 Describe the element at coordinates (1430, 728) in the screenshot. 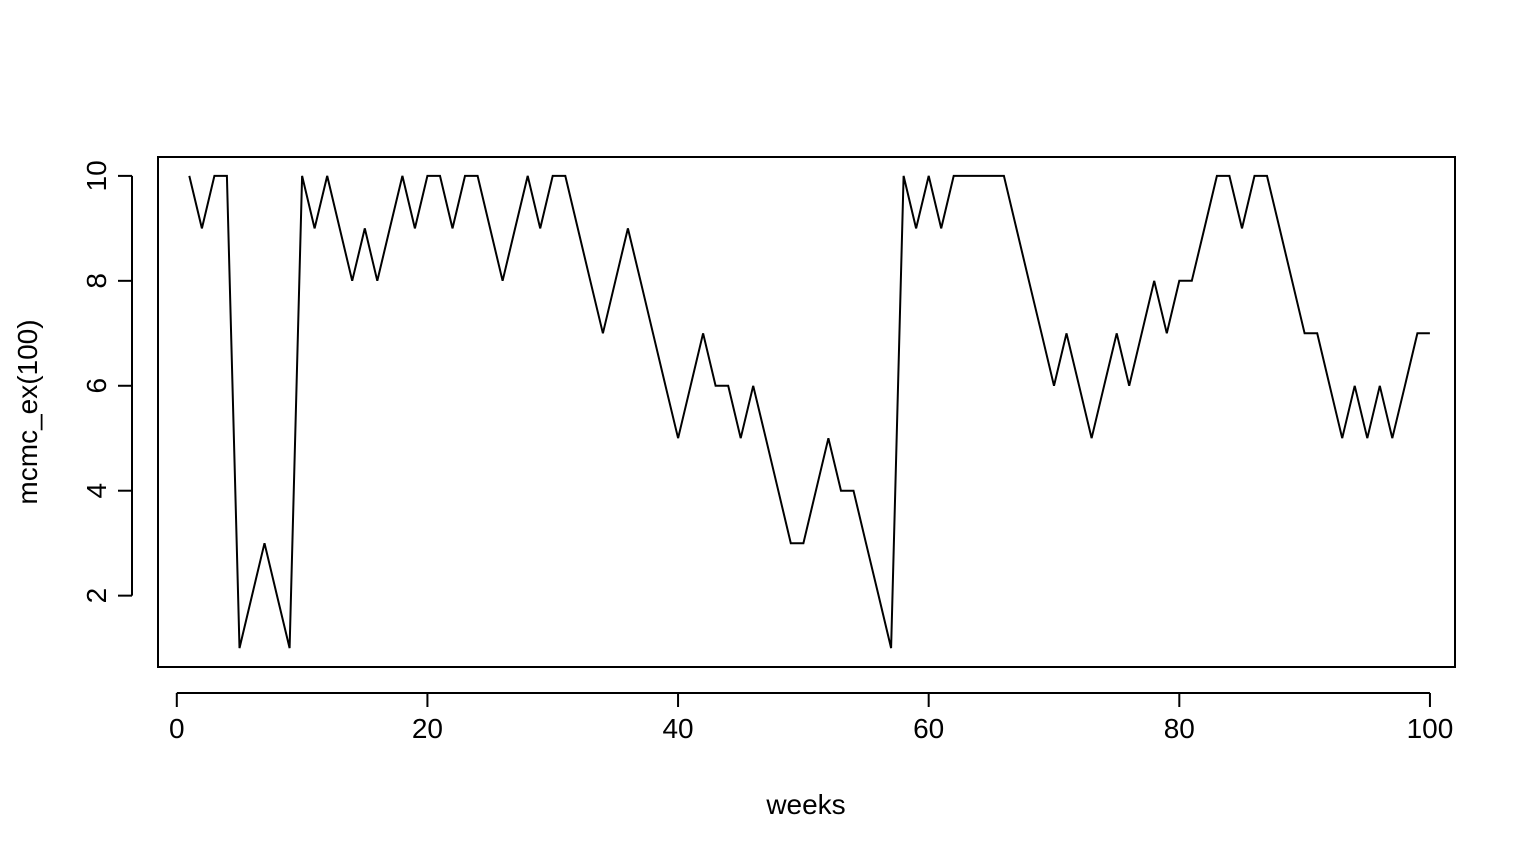

I see `x-tick-label: 100` at that location.